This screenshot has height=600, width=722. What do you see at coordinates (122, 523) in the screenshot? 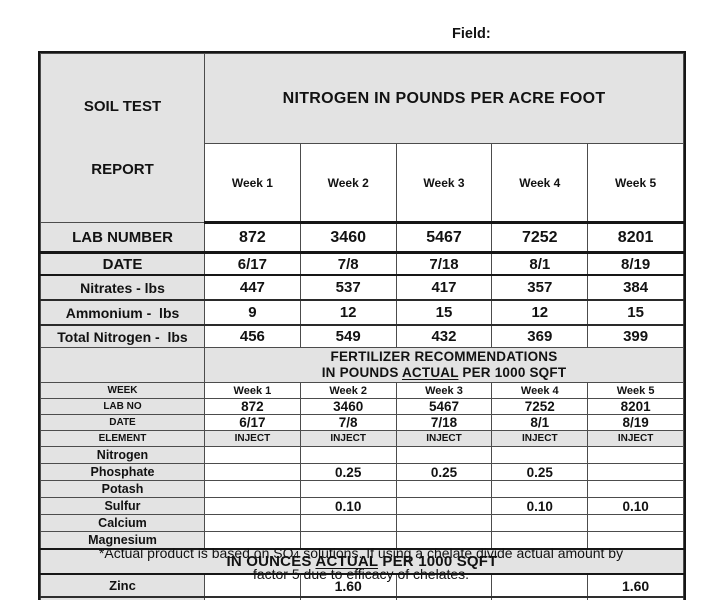
I see `row-label: Calcium` at bounding box center [122, 523].